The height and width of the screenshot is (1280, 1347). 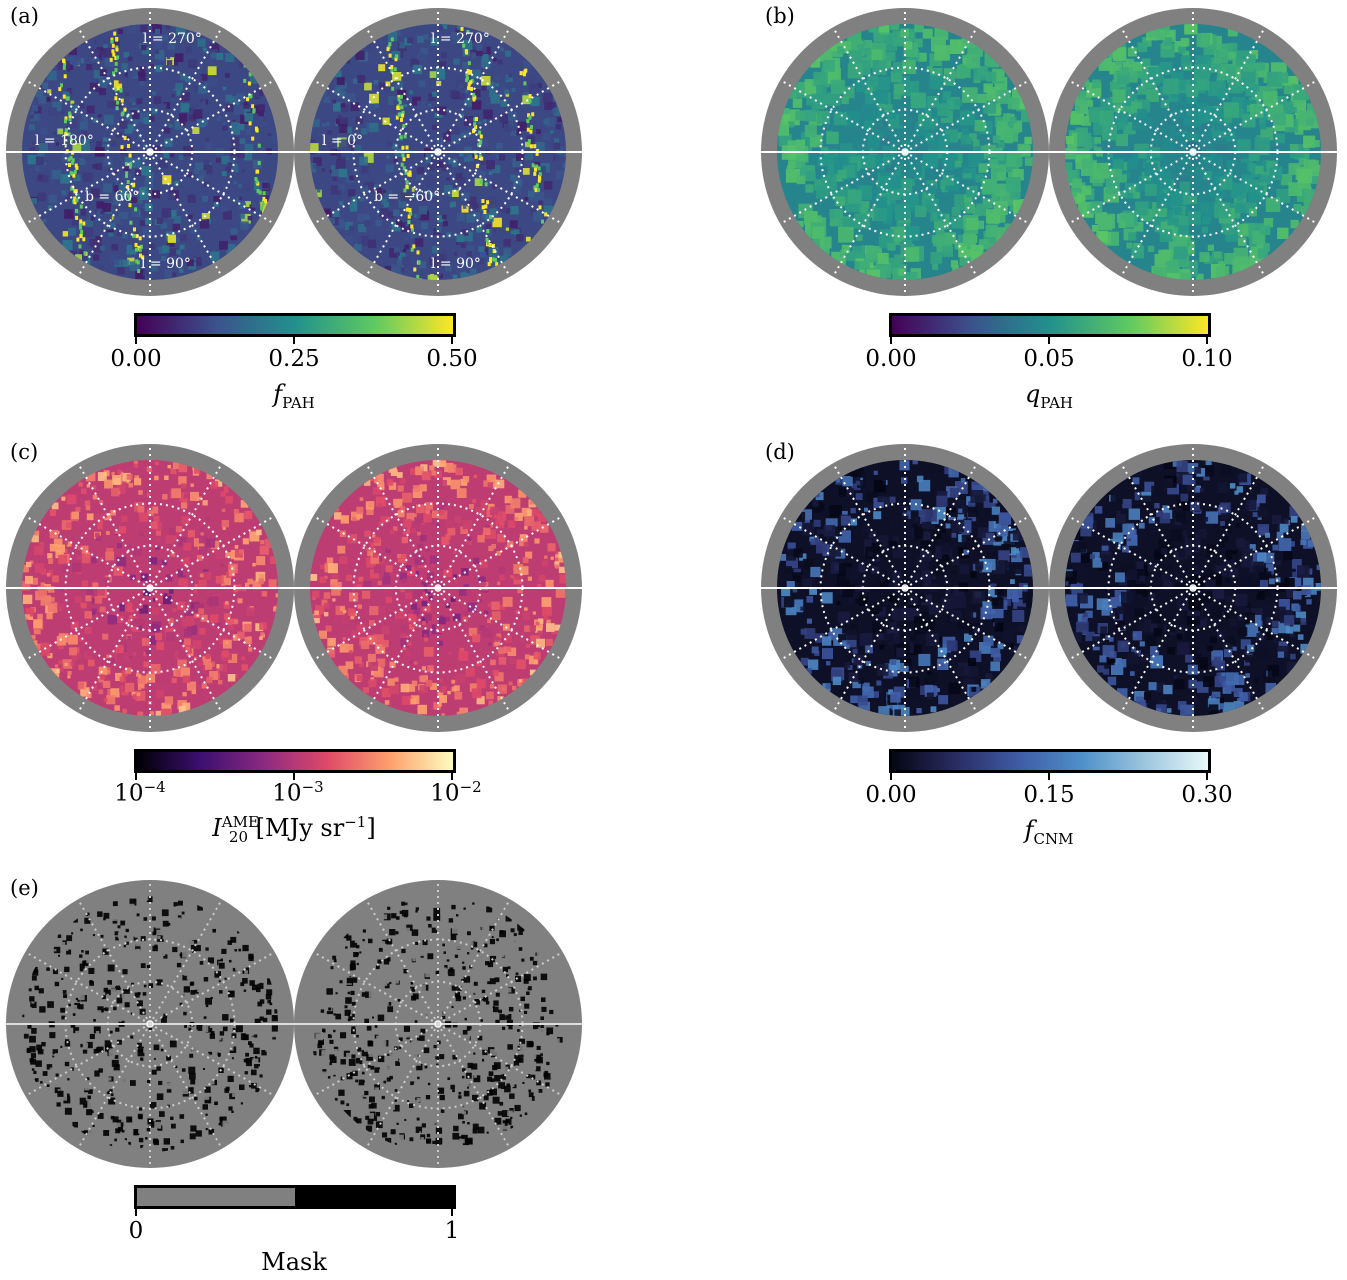 I want to click on panel-label-e: (e), so click(x=24, y=888).